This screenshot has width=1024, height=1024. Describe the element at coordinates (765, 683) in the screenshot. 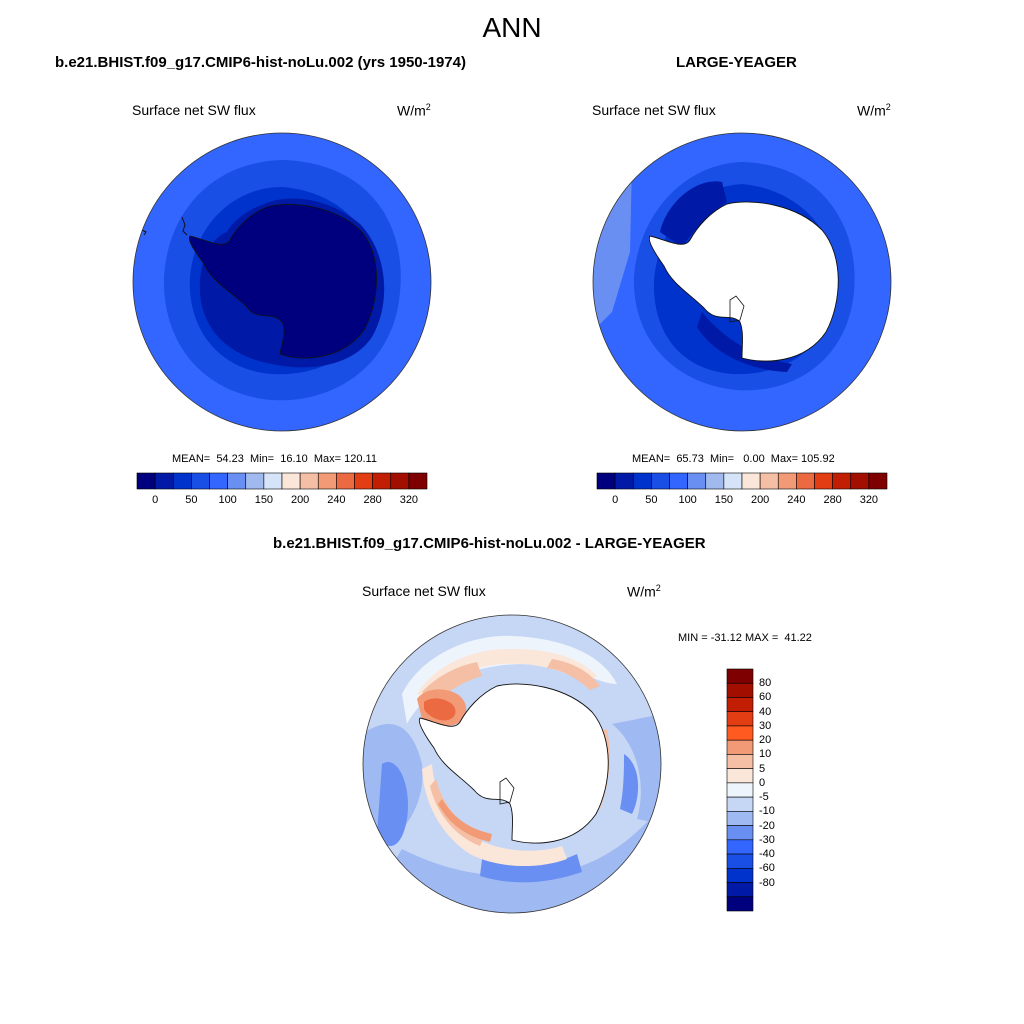

I see `diff-colorbar-tick-label: 80` at that location.